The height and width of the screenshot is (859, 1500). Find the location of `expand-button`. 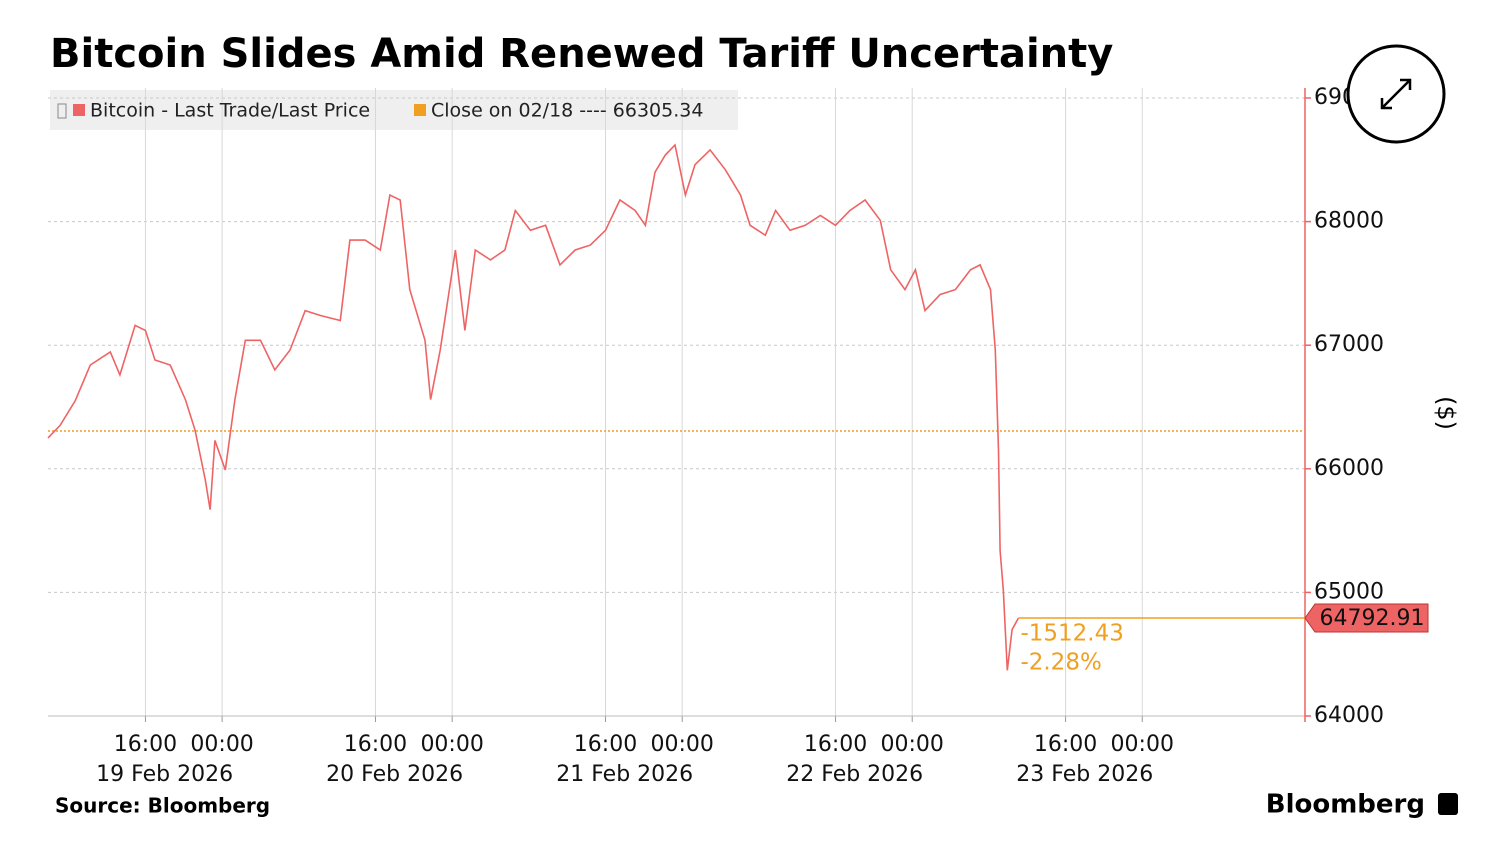

expand-button is located at coordinates (1396, 94).